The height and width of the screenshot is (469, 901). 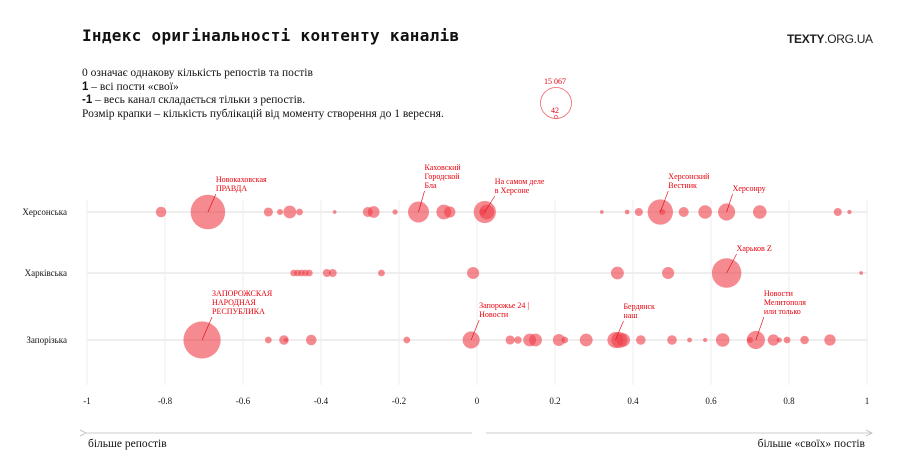 I want to click on size-legend-min-label: 42, so click(x=555, y=110).